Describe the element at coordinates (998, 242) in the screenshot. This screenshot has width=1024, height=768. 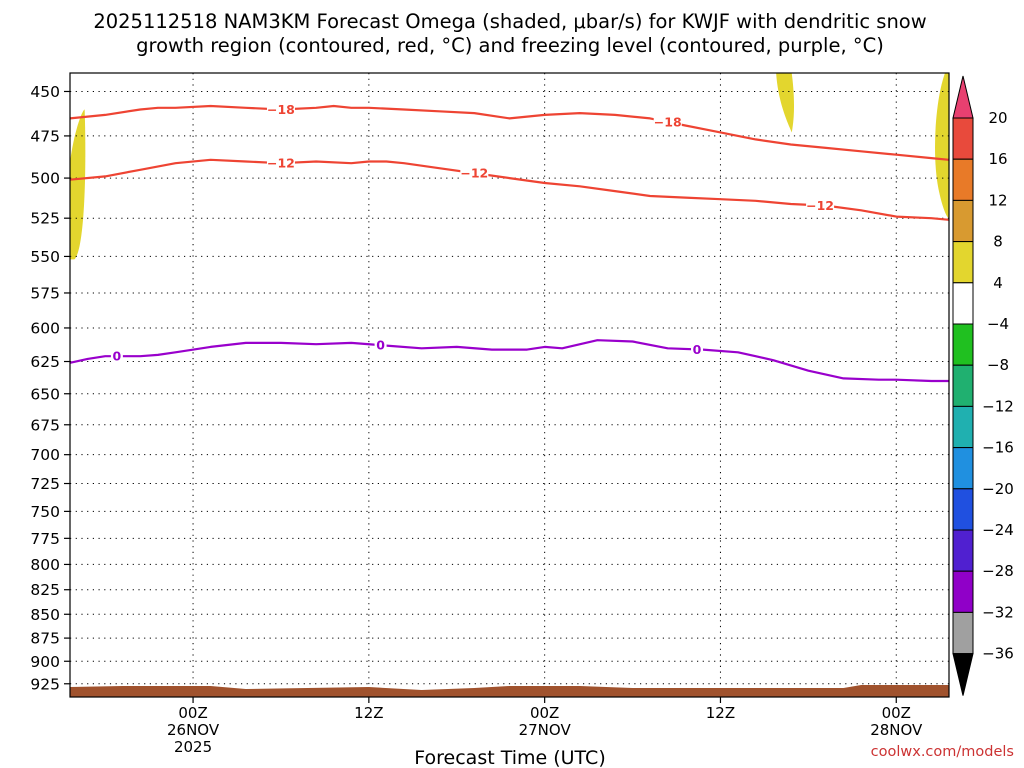
I see `colorbar-label: 8` at that location.